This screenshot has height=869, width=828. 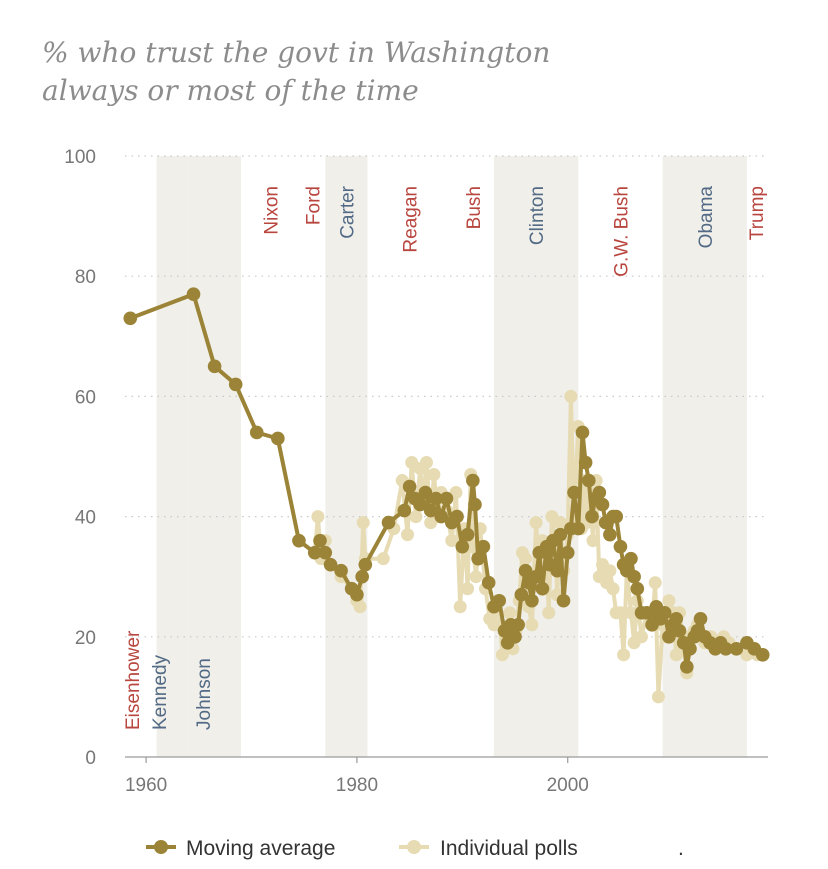 I want to click on president-label-kennedy: Kennedy, so click(x=160, y=692).